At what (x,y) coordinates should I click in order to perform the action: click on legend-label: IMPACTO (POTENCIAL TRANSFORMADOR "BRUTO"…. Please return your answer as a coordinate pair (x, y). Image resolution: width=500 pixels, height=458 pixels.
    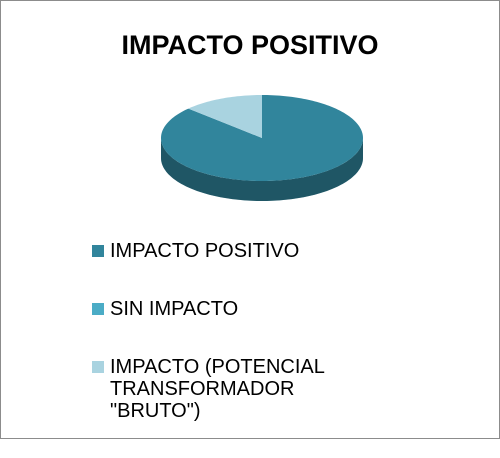
    Looking at the image, I should click on (217, 389).